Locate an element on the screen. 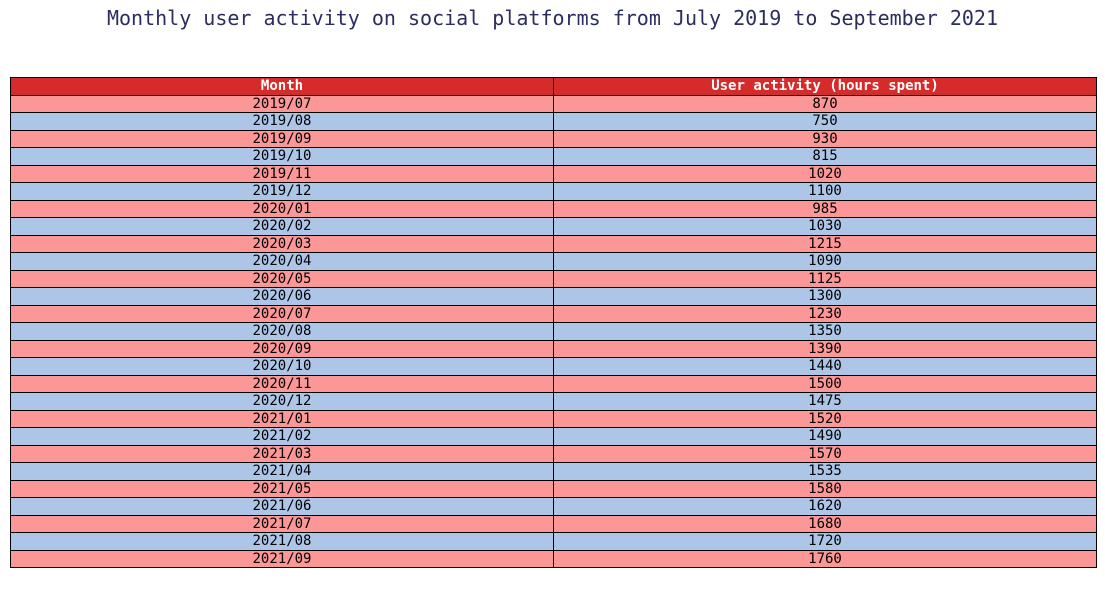 Image resolution: width=1105 pixels, height=601 pixels. column-header-activity: User activity (hours spent) is located at coordinates (825, 86).